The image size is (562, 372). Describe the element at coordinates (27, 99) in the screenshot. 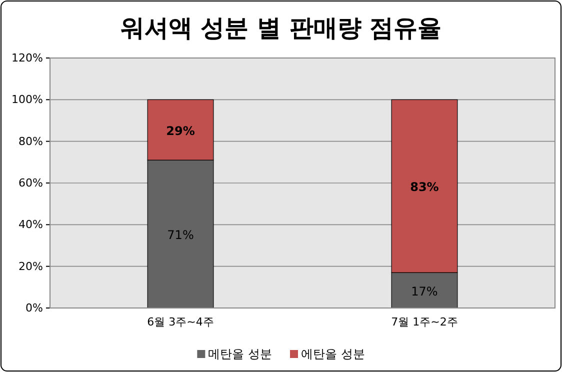

I see `y-tick-label: 100%` at that location.